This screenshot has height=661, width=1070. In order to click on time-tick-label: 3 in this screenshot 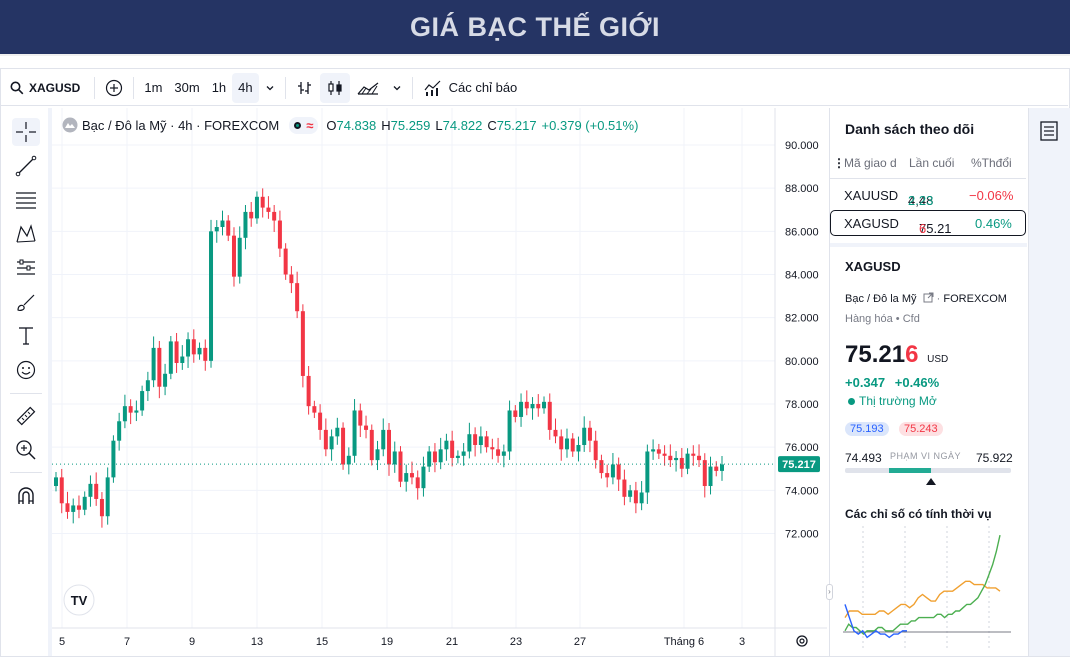, I will do `click(742, 642)`.